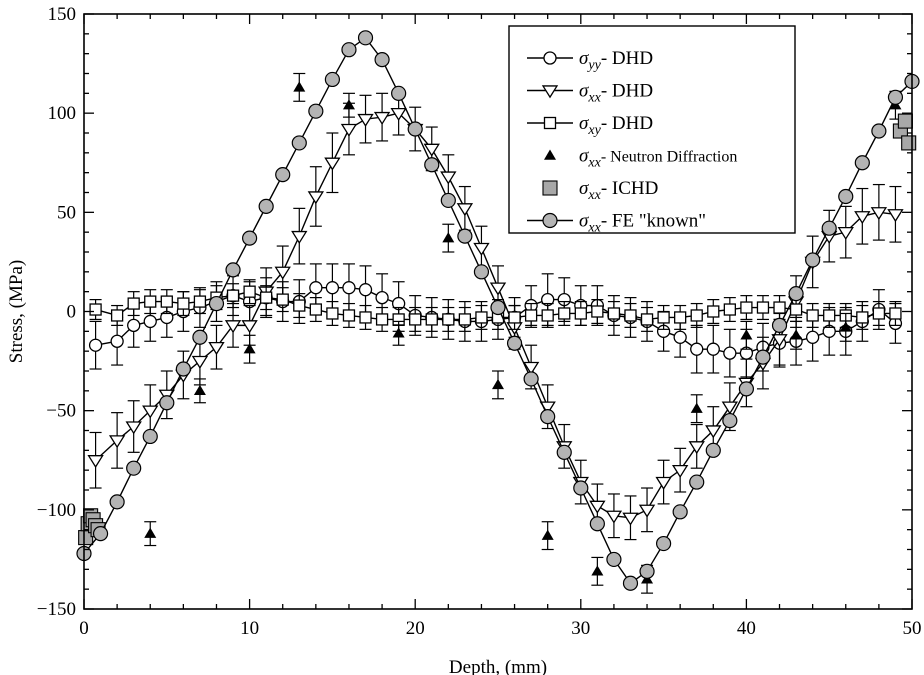 The image size is (924, 675). What do you see at coordinates (62, 14) in the screenshot?
I see `y-tick-label: 150` at bounding box center [62, 14].